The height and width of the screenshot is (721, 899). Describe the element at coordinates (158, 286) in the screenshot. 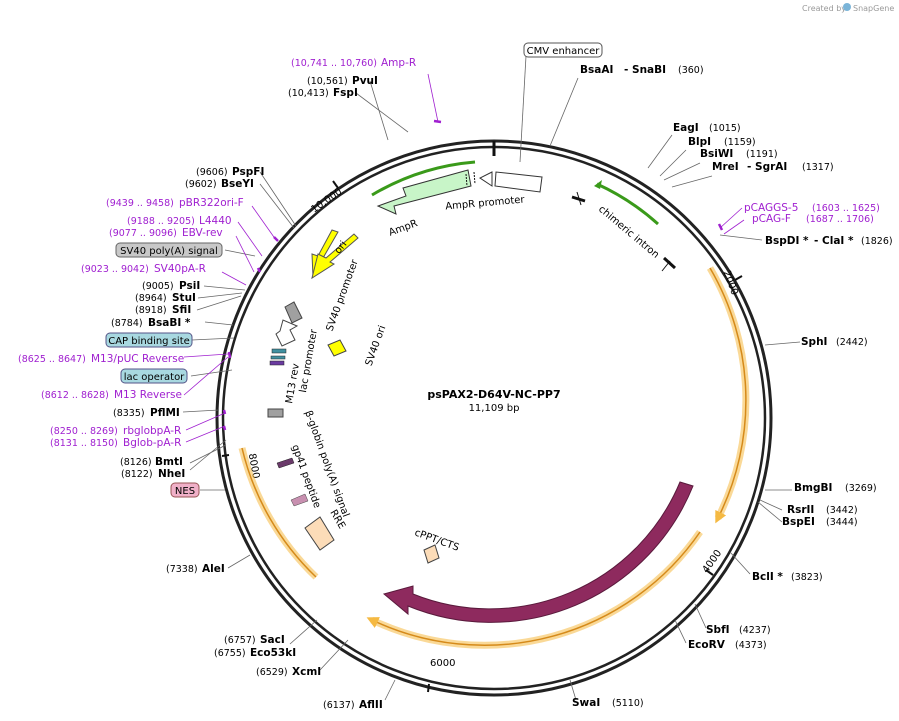

I see `enzyme-psii-pos: (9005)` at that location.